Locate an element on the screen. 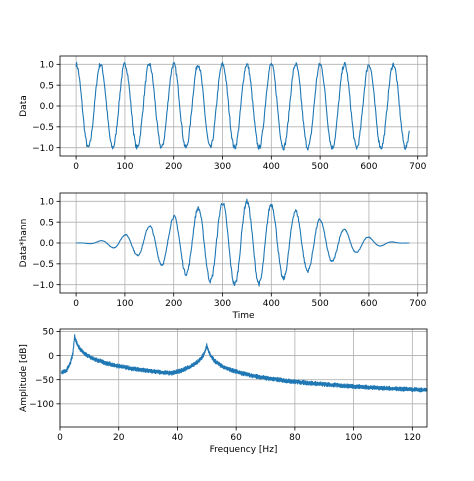 This screenshot has width=474, height=481. x-axis-label: Frequency [Hz] is located at coordinates (244, 450).